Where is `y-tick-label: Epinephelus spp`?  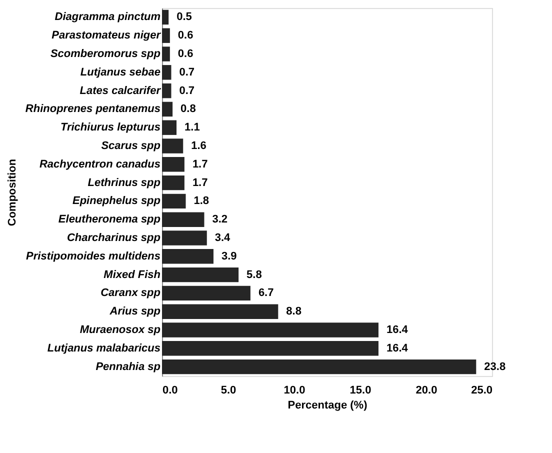 y-tick-label: Epinephelus spp is located at coordinates (116, 201).